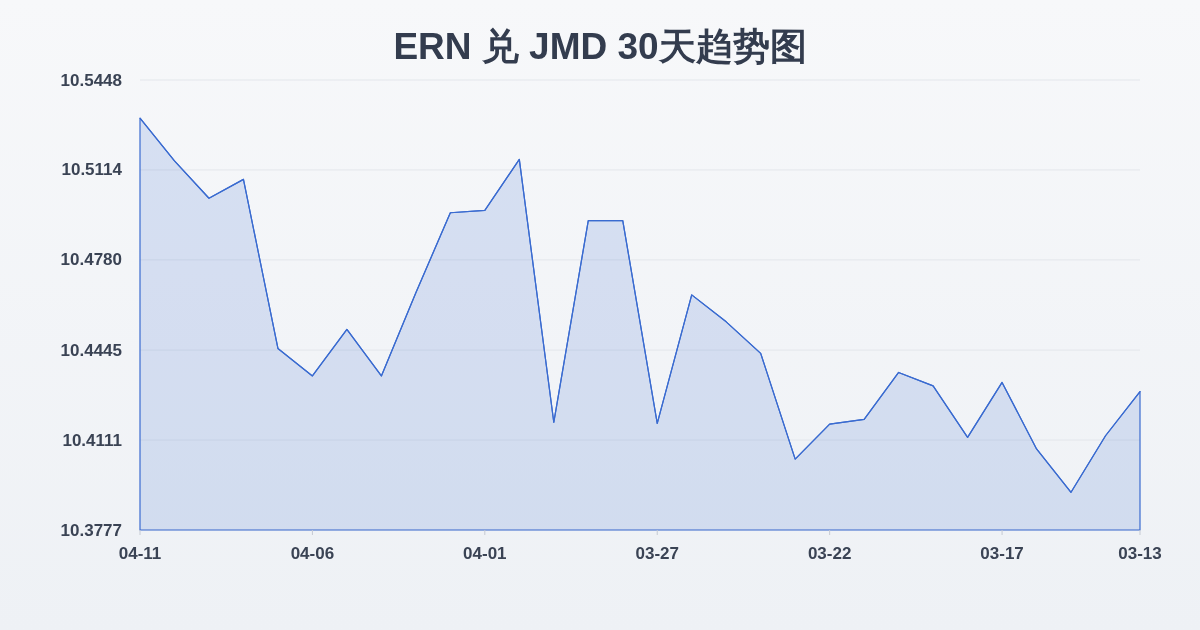 The width and height of the screenshot is (1200, 630). Describe the element at coordinates (91, 530) in the screenshot. I see `y-tick-label: 10.3777` at that location.